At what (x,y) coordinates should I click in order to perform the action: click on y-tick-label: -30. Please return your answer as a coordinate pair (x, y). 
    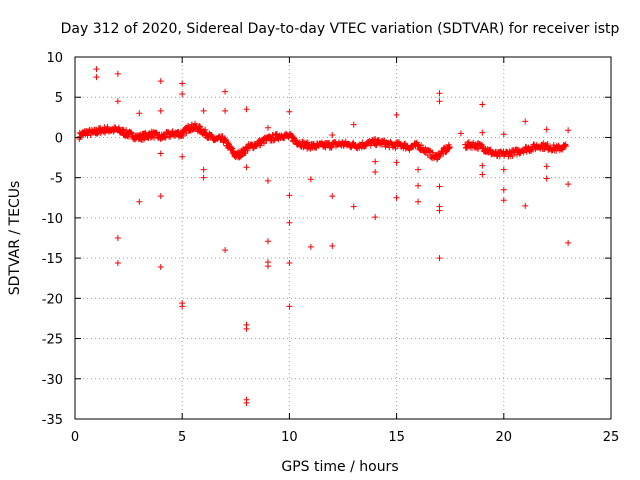
    Looking at the image, I should click on (52, 380).